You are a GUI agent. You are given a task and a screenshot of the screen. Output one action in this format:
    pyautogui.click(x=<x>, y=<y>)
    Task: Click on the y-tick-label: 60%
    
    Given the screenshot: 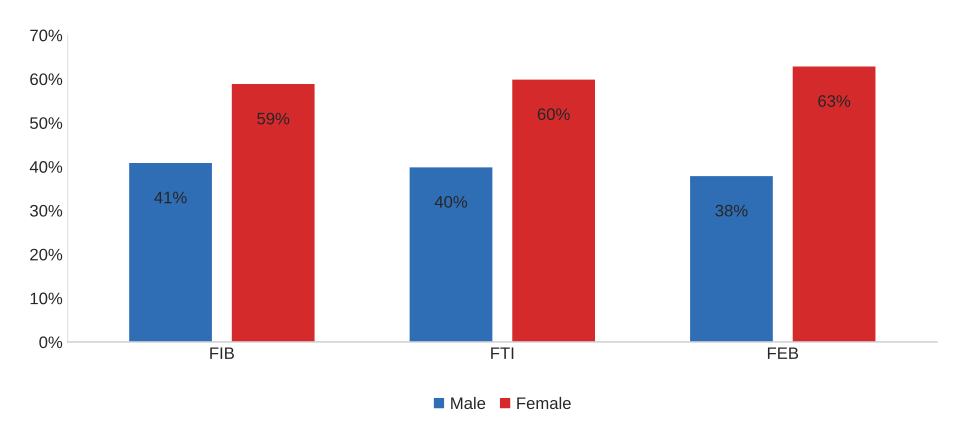 What is the action you would take?
    pyautogui.click(x=46, y=79)
    